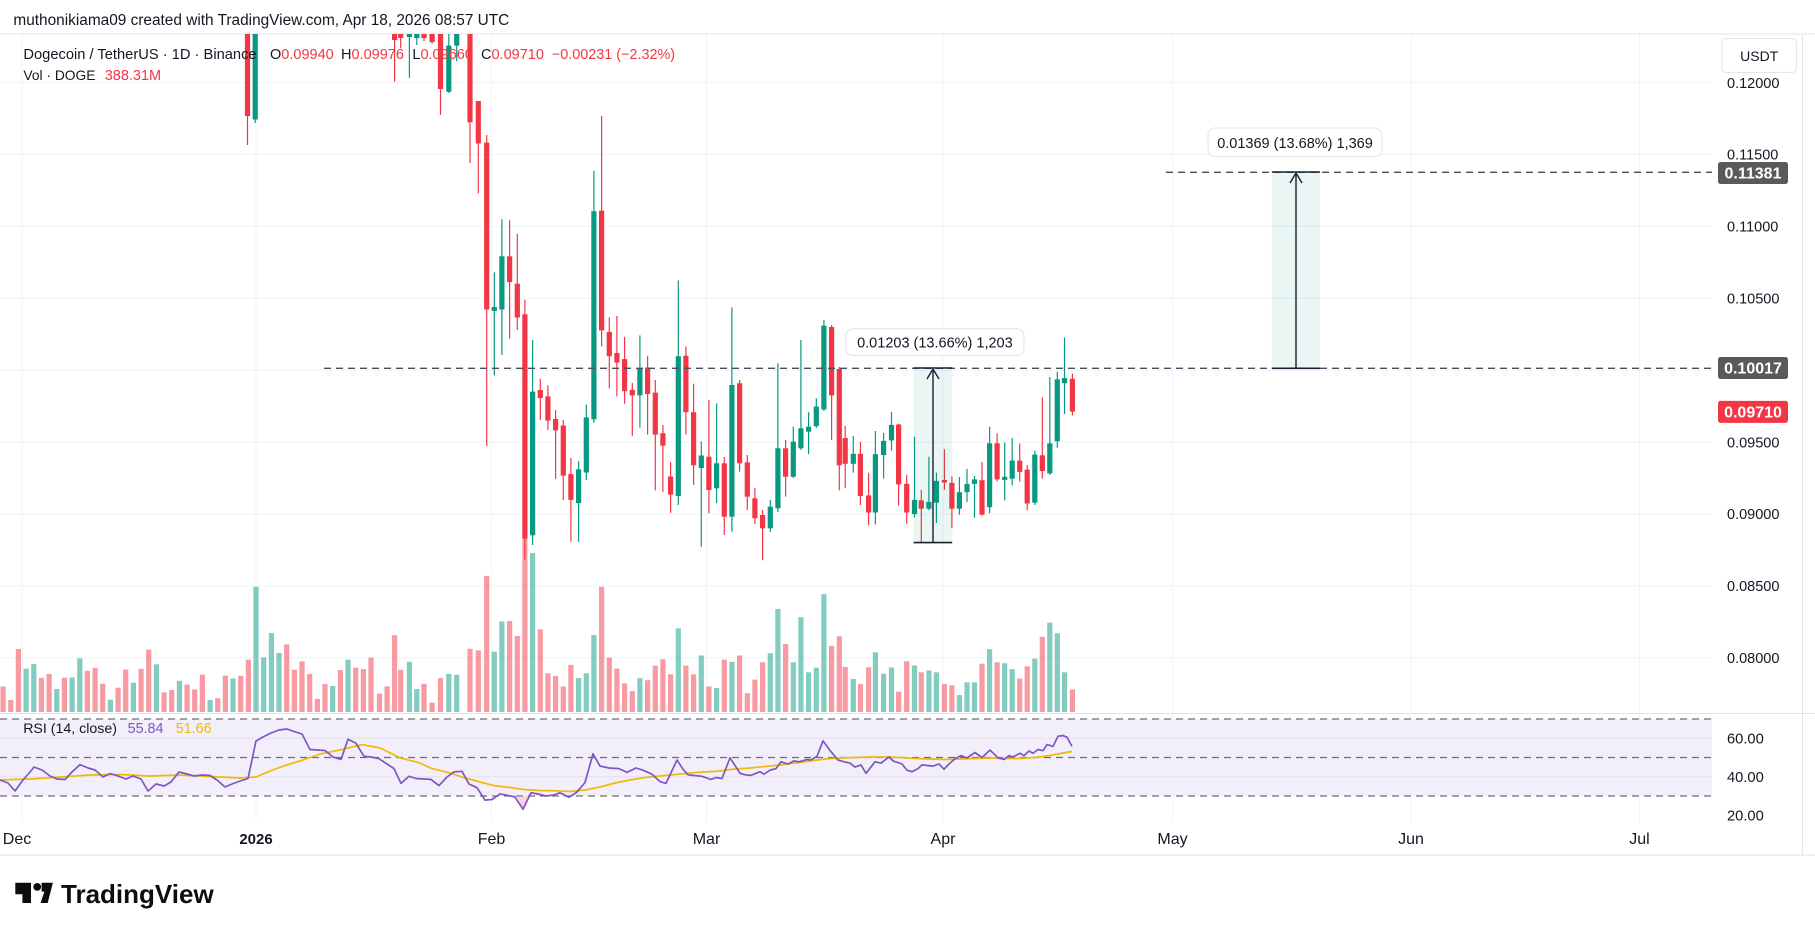 This screenshot has width=1815, height=931. Describe the element at coordinates (59, 75) in the screenshot. I see `svg-text: Vol · DOGE` at that location.